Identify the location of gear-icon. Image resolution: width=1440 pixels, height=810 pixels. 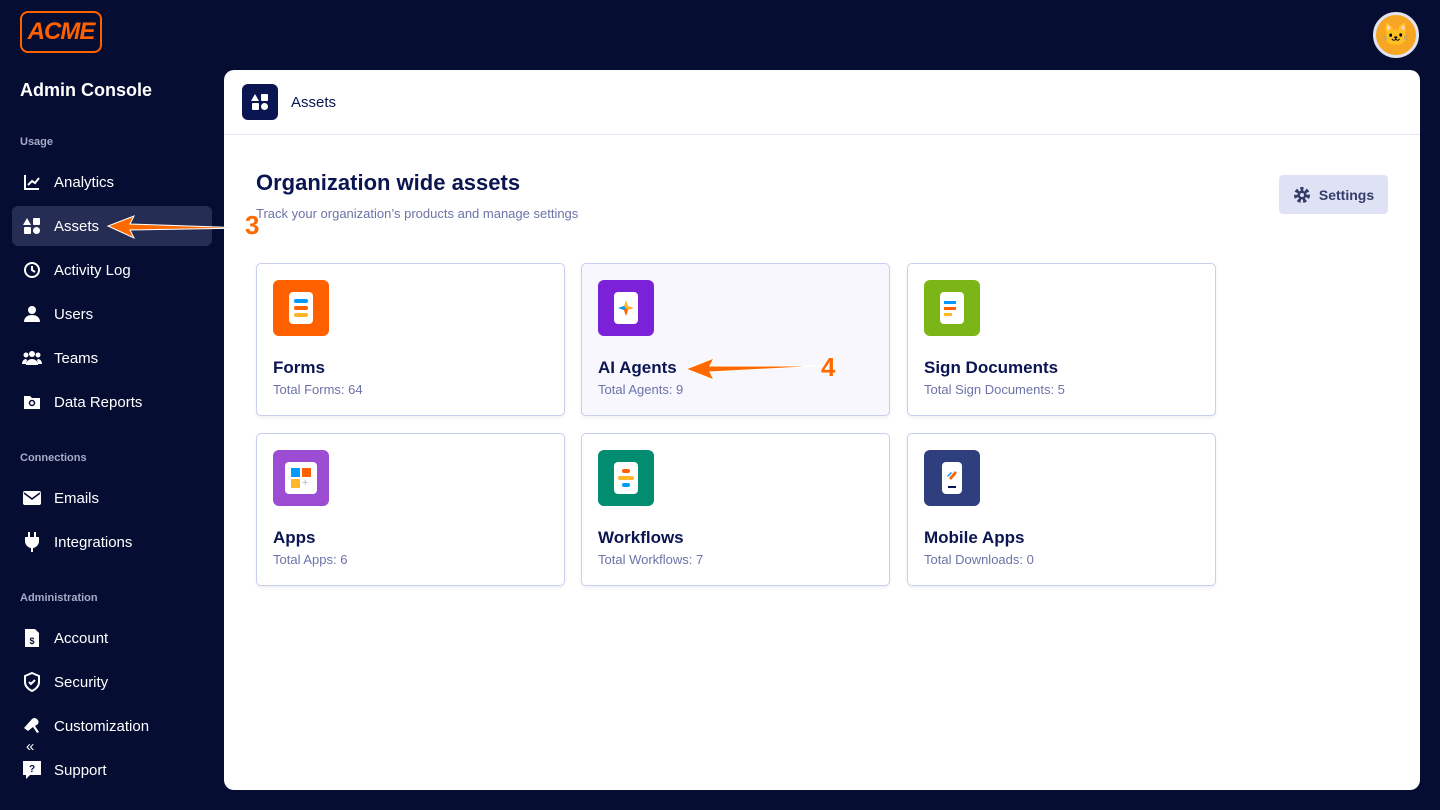
(1301, 194).